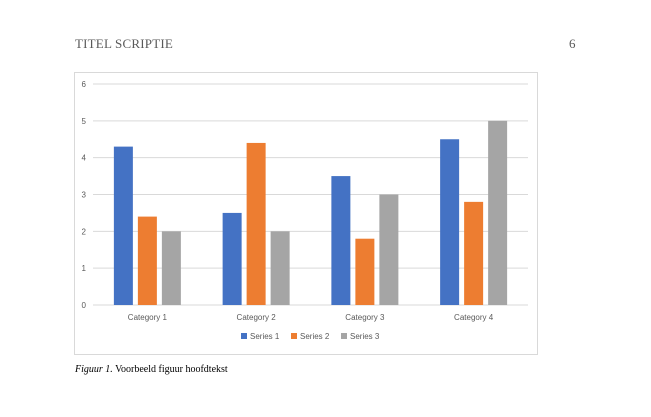 The image size is (651, 417). Describe the element at coordinates (84, 231) in the screenshot. I see `y-tick-label: 2` at that location.